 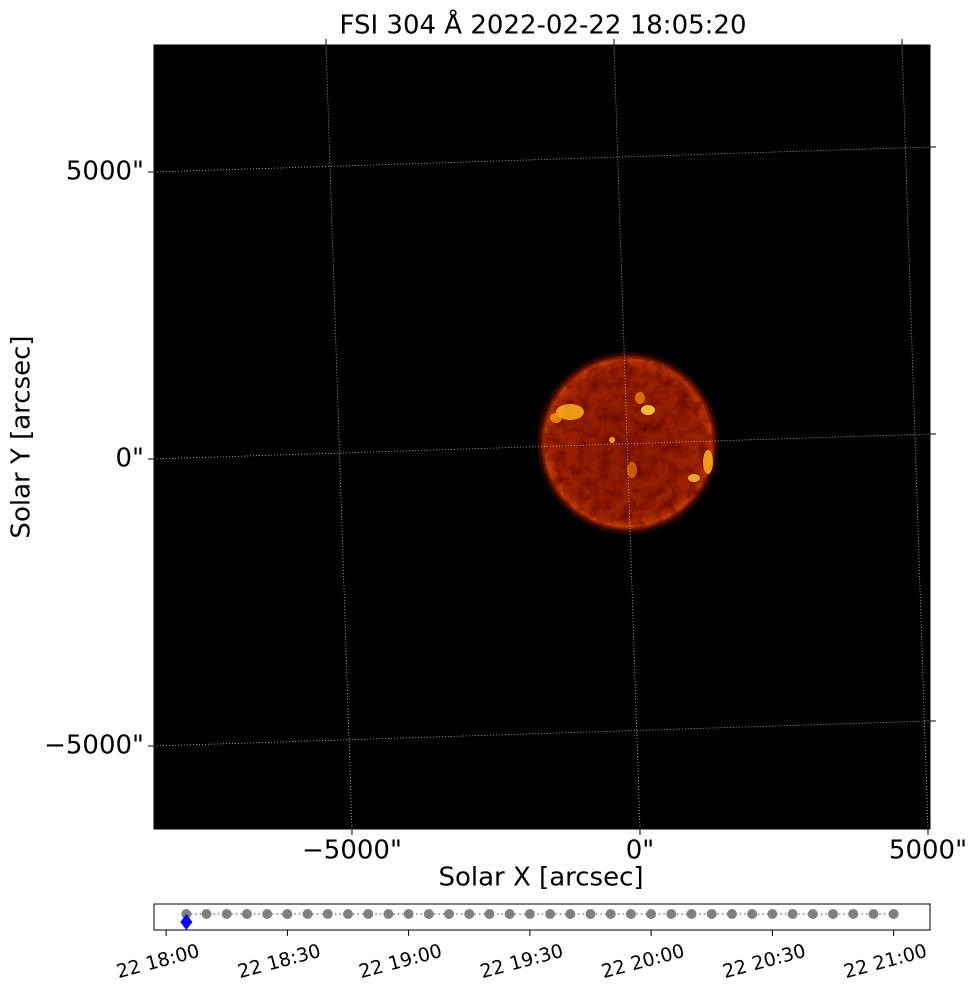 What do you see at coordinates (643, 961) in the screenshot?
I see `timeline-tick-label: 22 20:00` at bounding box center [643, 961].